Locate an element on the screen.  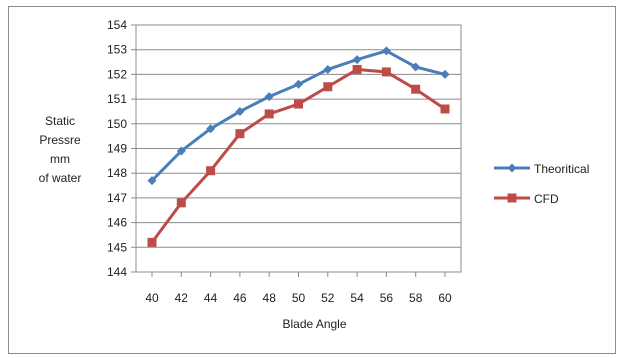
y-axis-label-line: Pressre is located at coordinates (60, 140).